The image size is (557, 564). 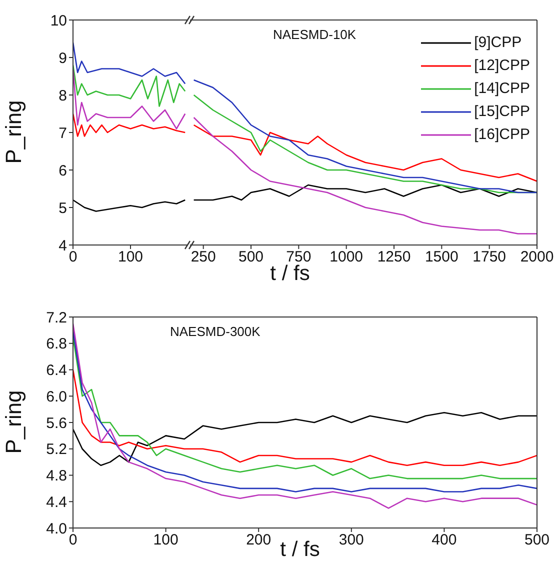 I want to click on legend-label: [16]CPP, so click(x=502, y=134).